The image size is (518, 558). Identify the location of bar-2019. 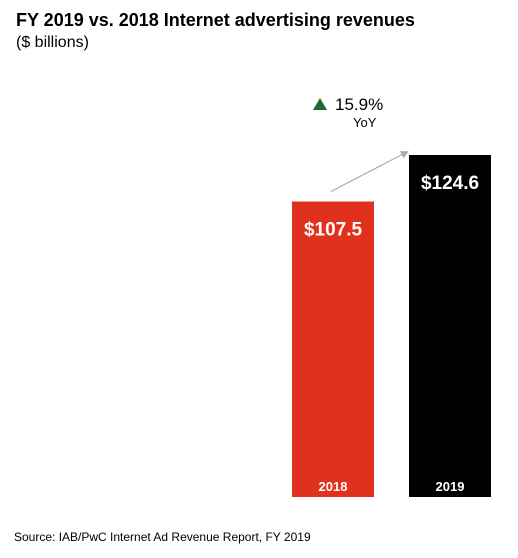
(450, 325).